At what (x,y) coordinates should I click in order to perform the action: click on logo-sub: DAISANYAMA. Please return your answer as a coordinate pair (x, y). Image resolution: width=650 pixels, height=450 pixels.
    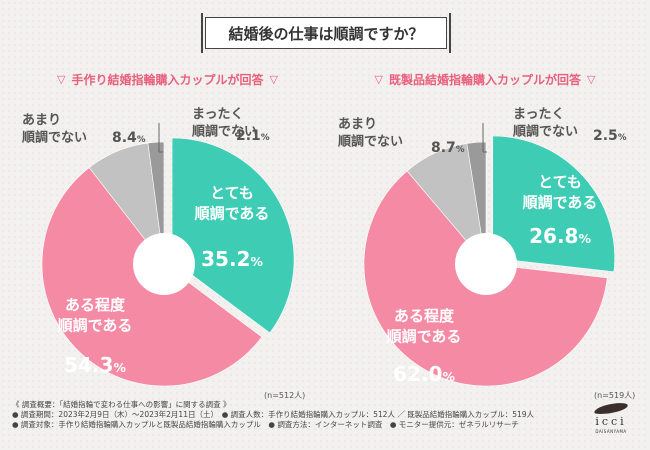
    Looking at the image, I should click on (611, 431).